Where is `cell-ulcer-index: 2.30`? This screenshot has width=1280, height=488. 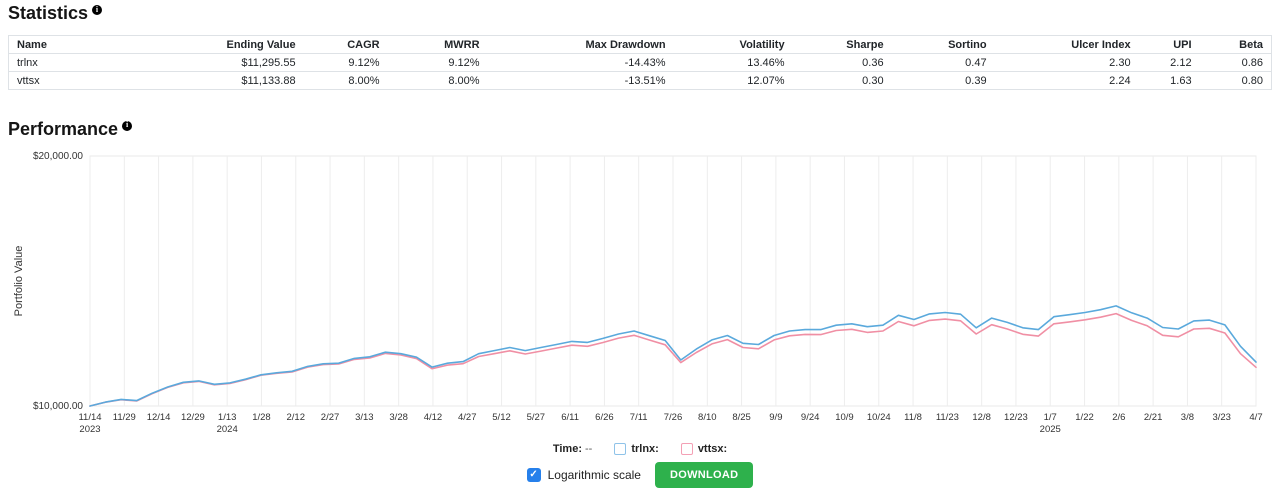 cell-ulcer-index: 2.30 is located at coordinates (1066, 62).